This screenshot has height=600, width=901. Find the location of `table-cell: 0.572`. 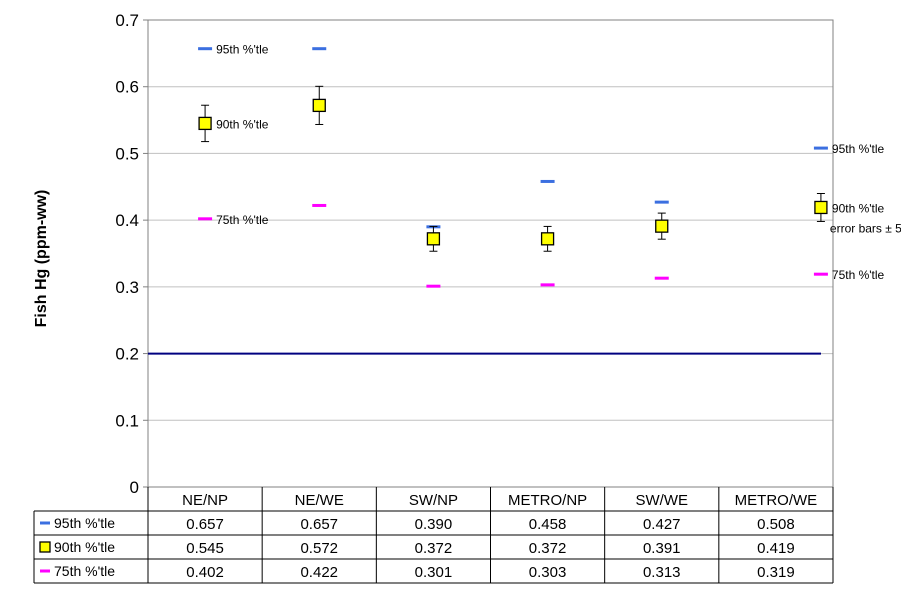

table-cell: 0.572 is located at coordinates (319, 548).